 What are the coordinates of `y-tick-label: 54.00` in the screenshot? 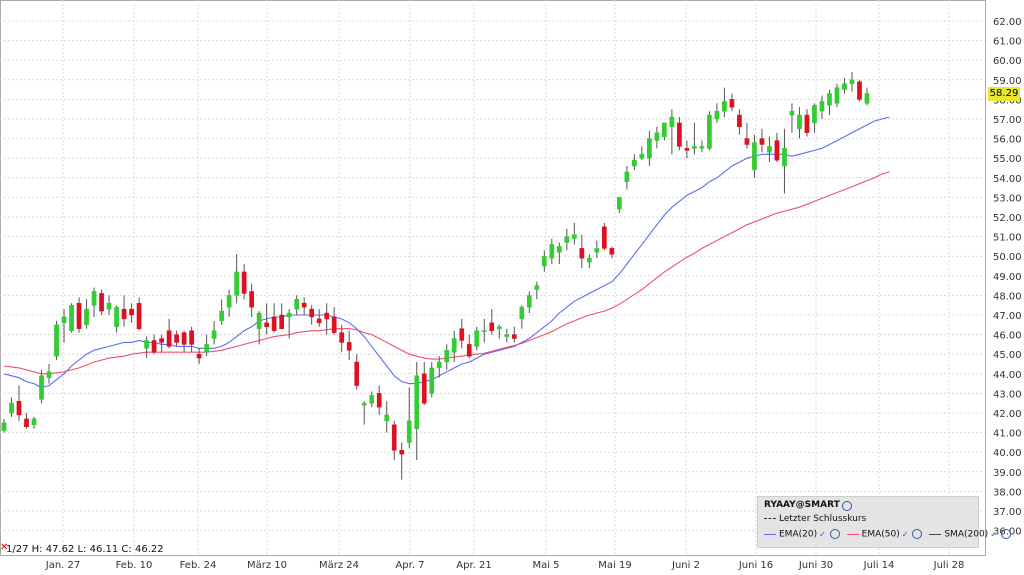 It's located at (1007, 179).